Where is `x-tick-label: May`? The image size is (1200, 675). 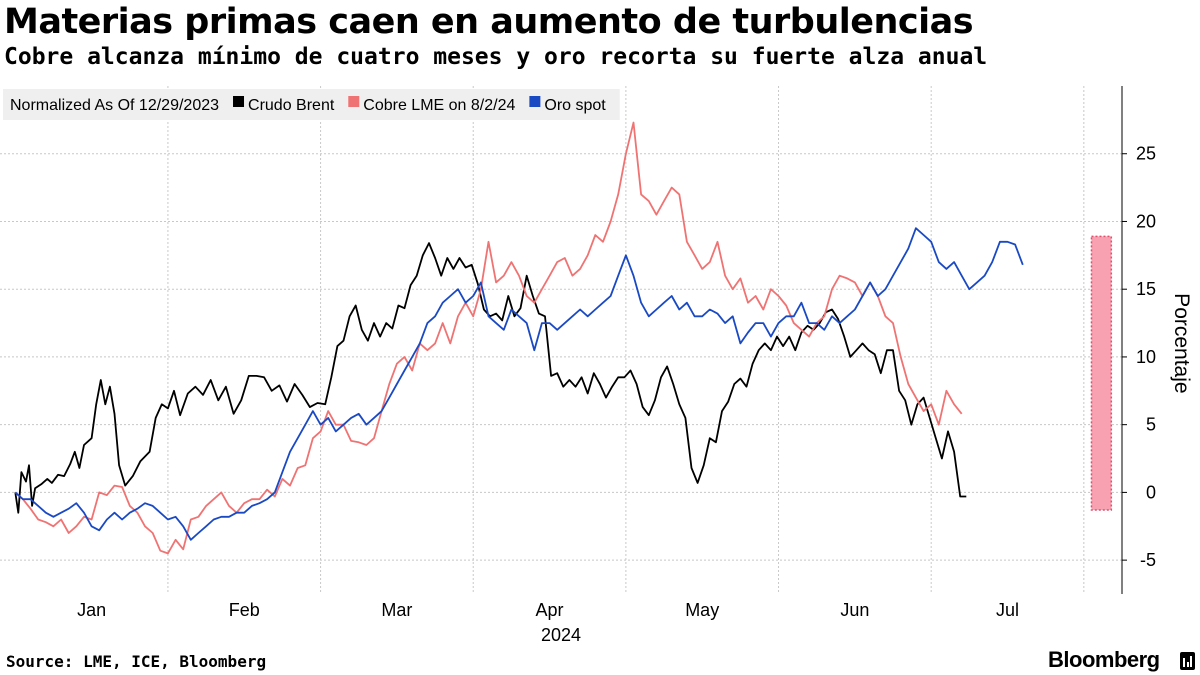 x-tick-label: May is located at coordinates (702, 610).